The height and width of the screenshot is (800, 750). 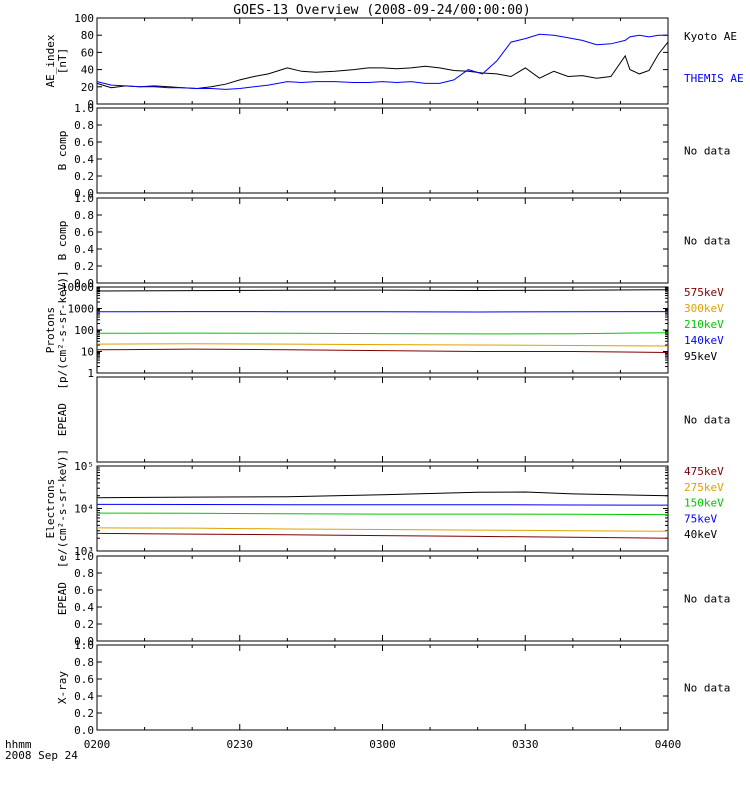 What do you see at coordinates (18, 744) in the screenshot?
I see `time-axis-label-hhmm: hhmm` at bounding box center [18, 744].